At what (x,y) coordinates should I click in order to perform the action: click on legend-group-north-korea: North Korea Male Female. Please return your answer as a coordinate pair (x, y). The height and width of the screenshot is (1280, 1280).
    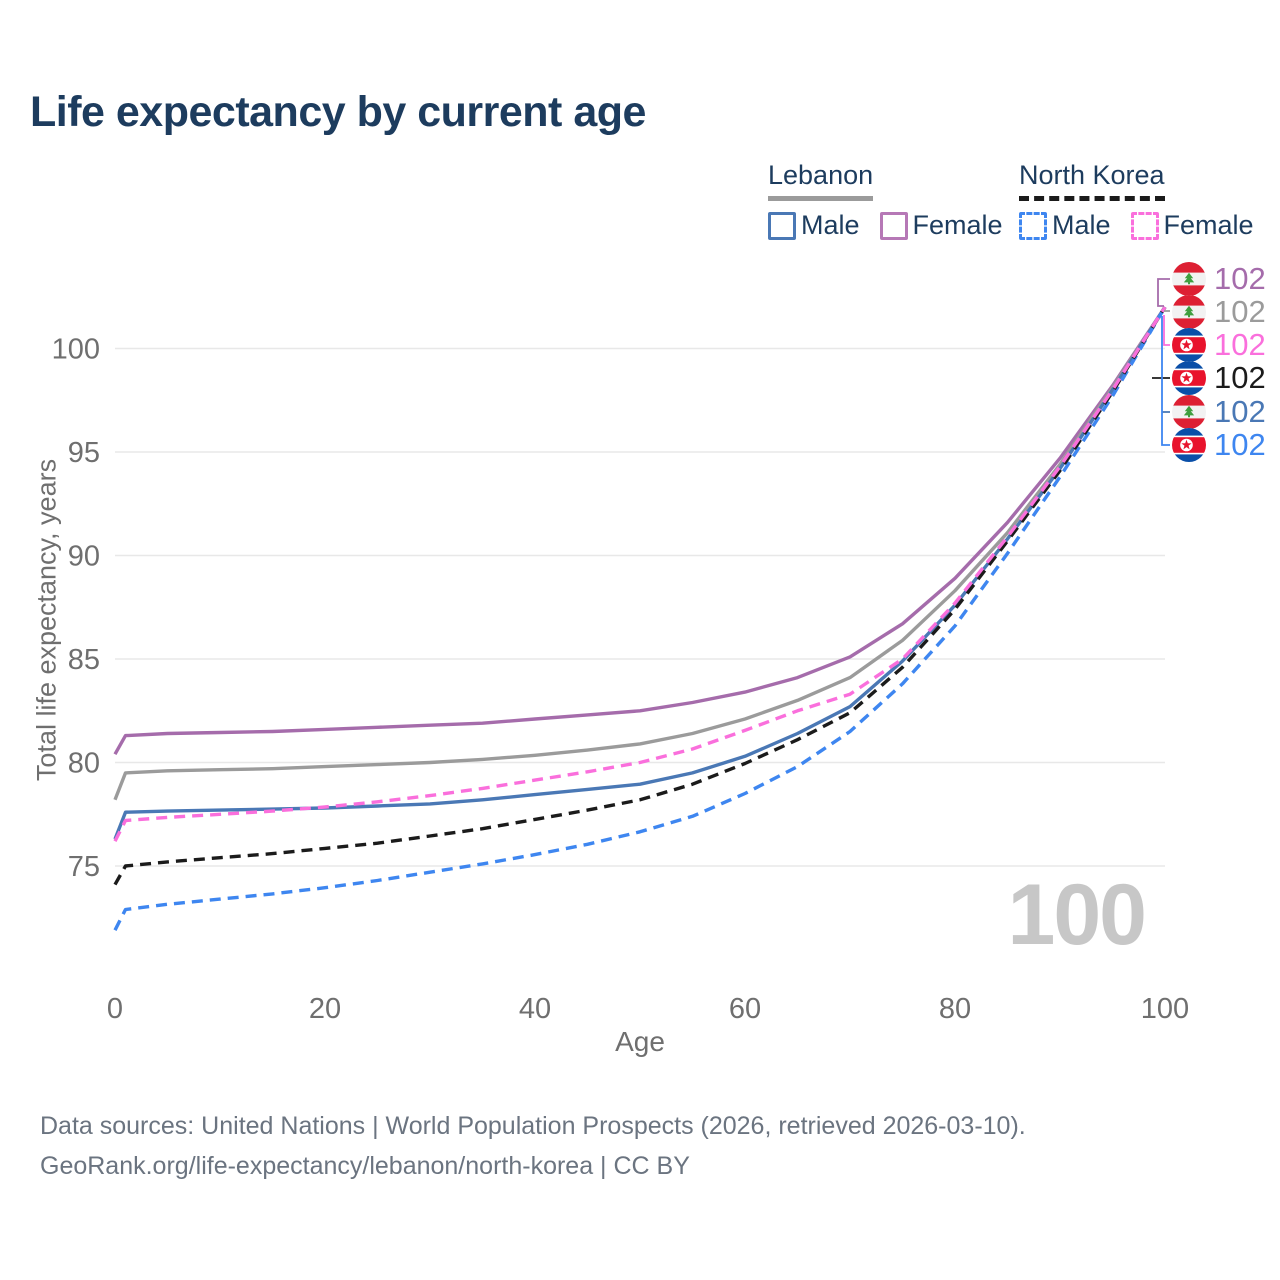
    Looking at the image, I should click on (1146, 200).